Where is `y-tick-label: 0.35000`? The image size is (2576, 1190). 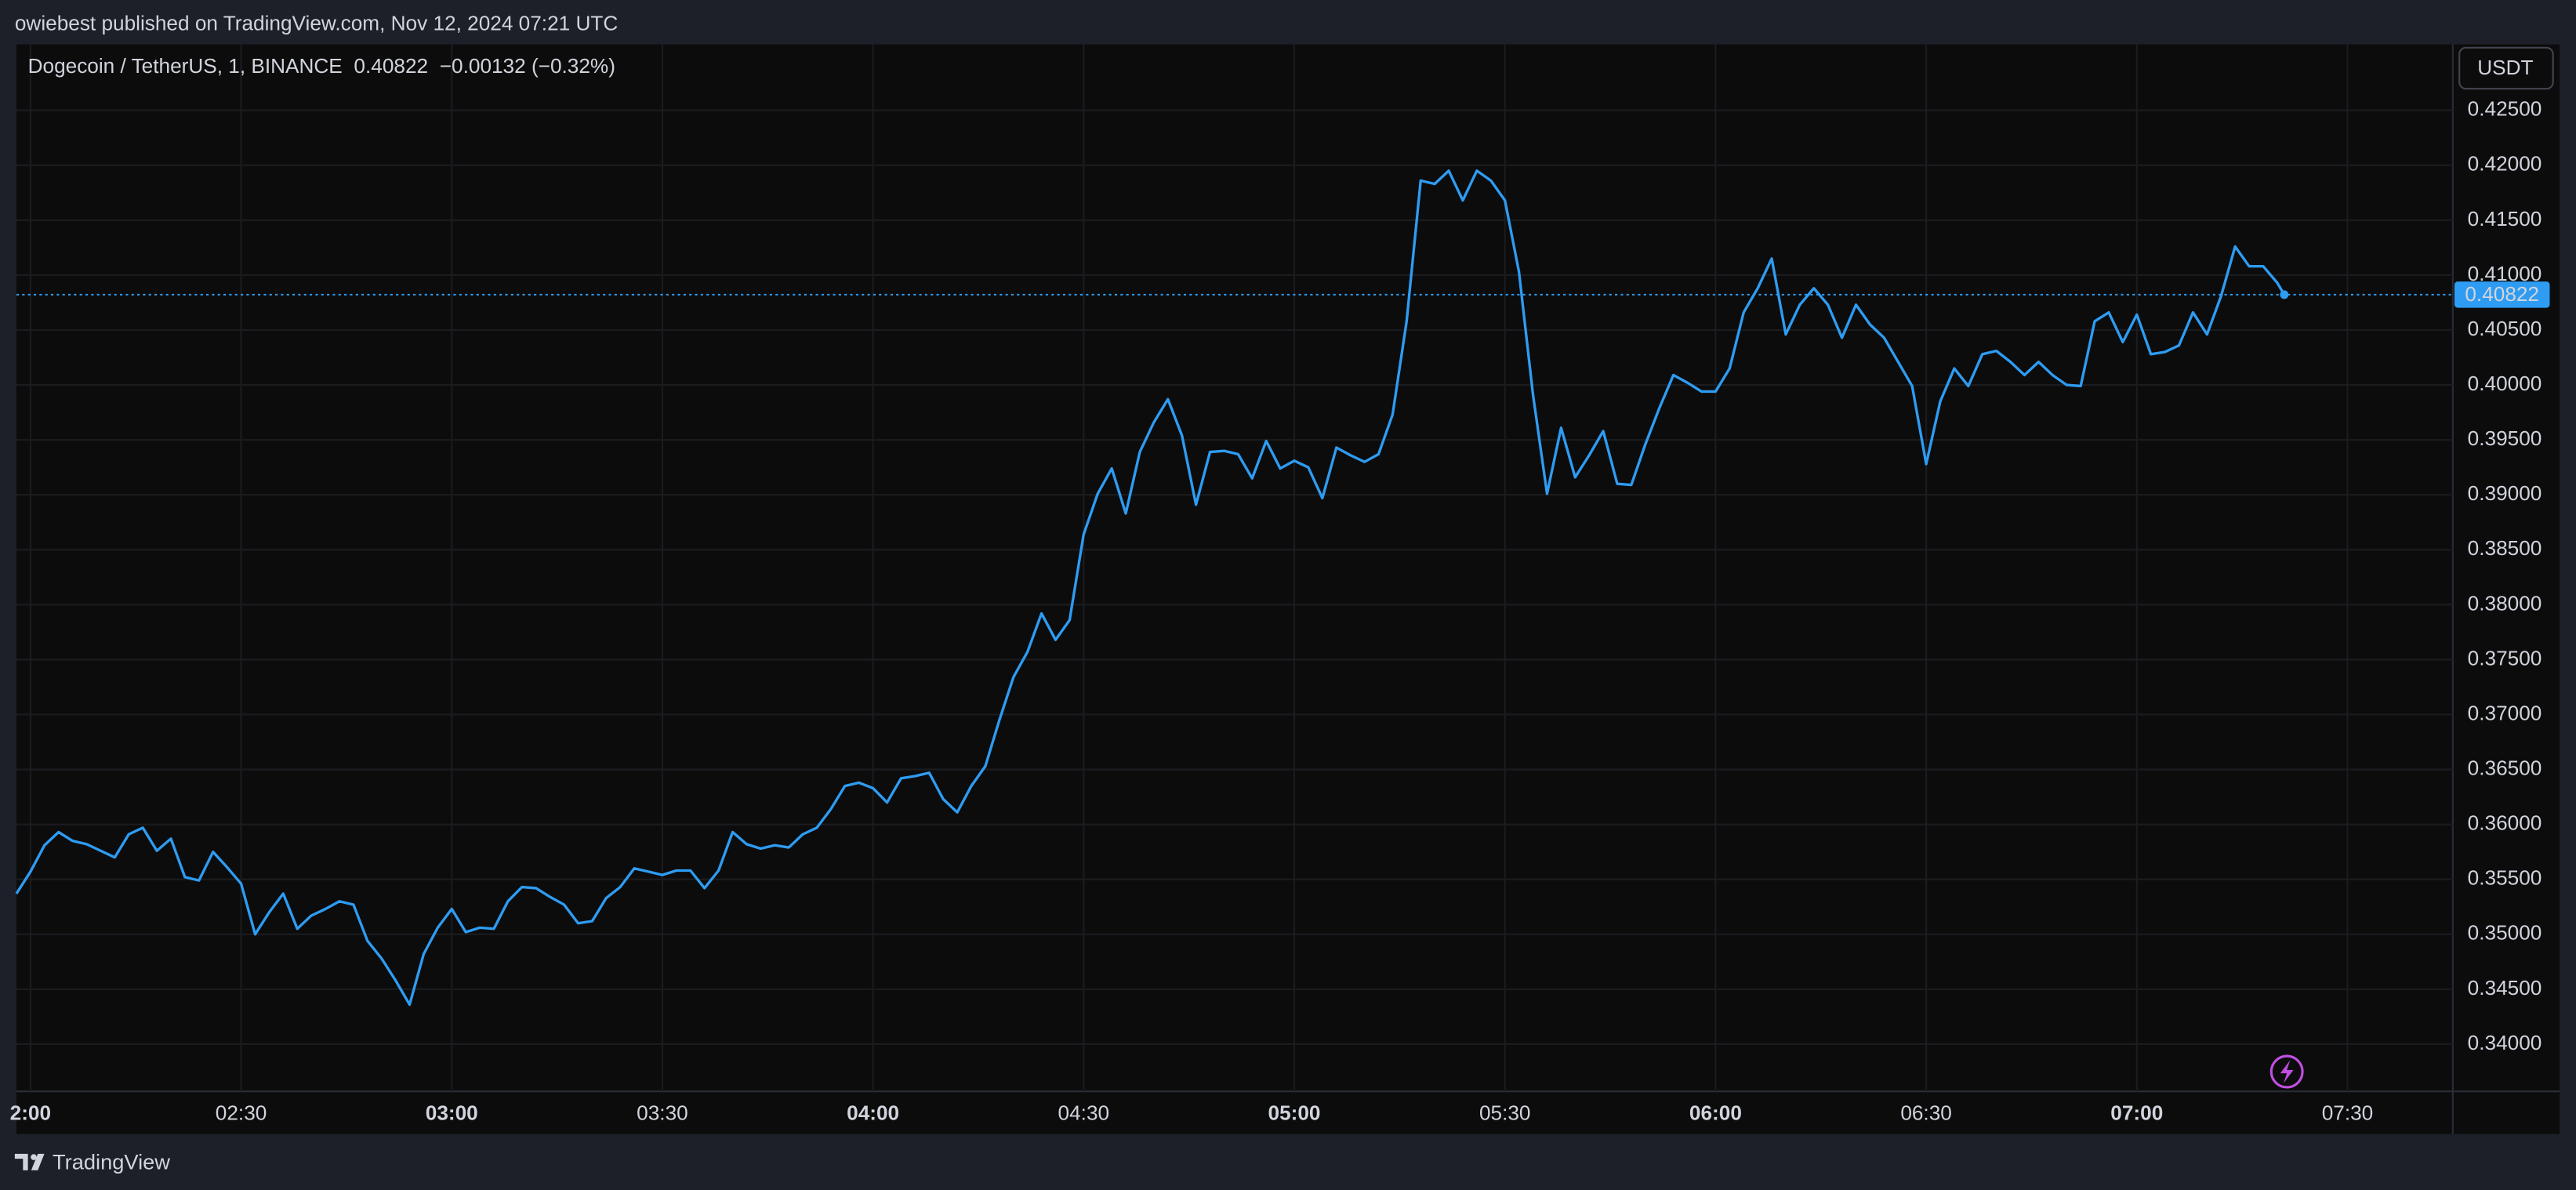 y-tick-label: 0.35000 is located at coordinates (2505, 933).